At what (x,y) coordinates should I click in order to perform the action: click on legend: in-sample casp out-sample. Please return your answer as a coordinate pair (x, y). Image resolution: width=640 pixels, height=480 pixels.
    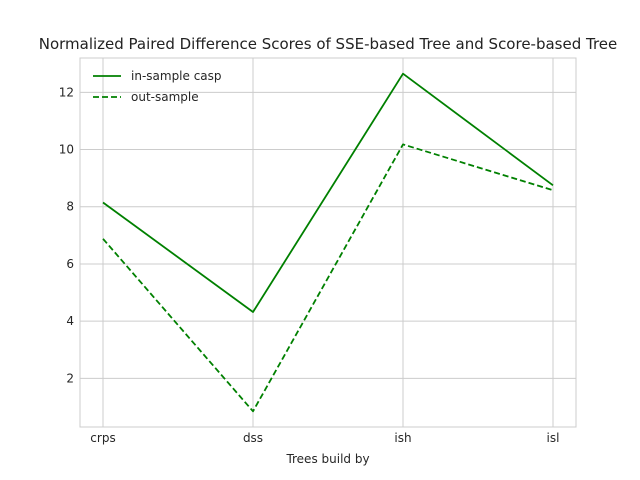
    Looking at the image, I should click on (157, 86).